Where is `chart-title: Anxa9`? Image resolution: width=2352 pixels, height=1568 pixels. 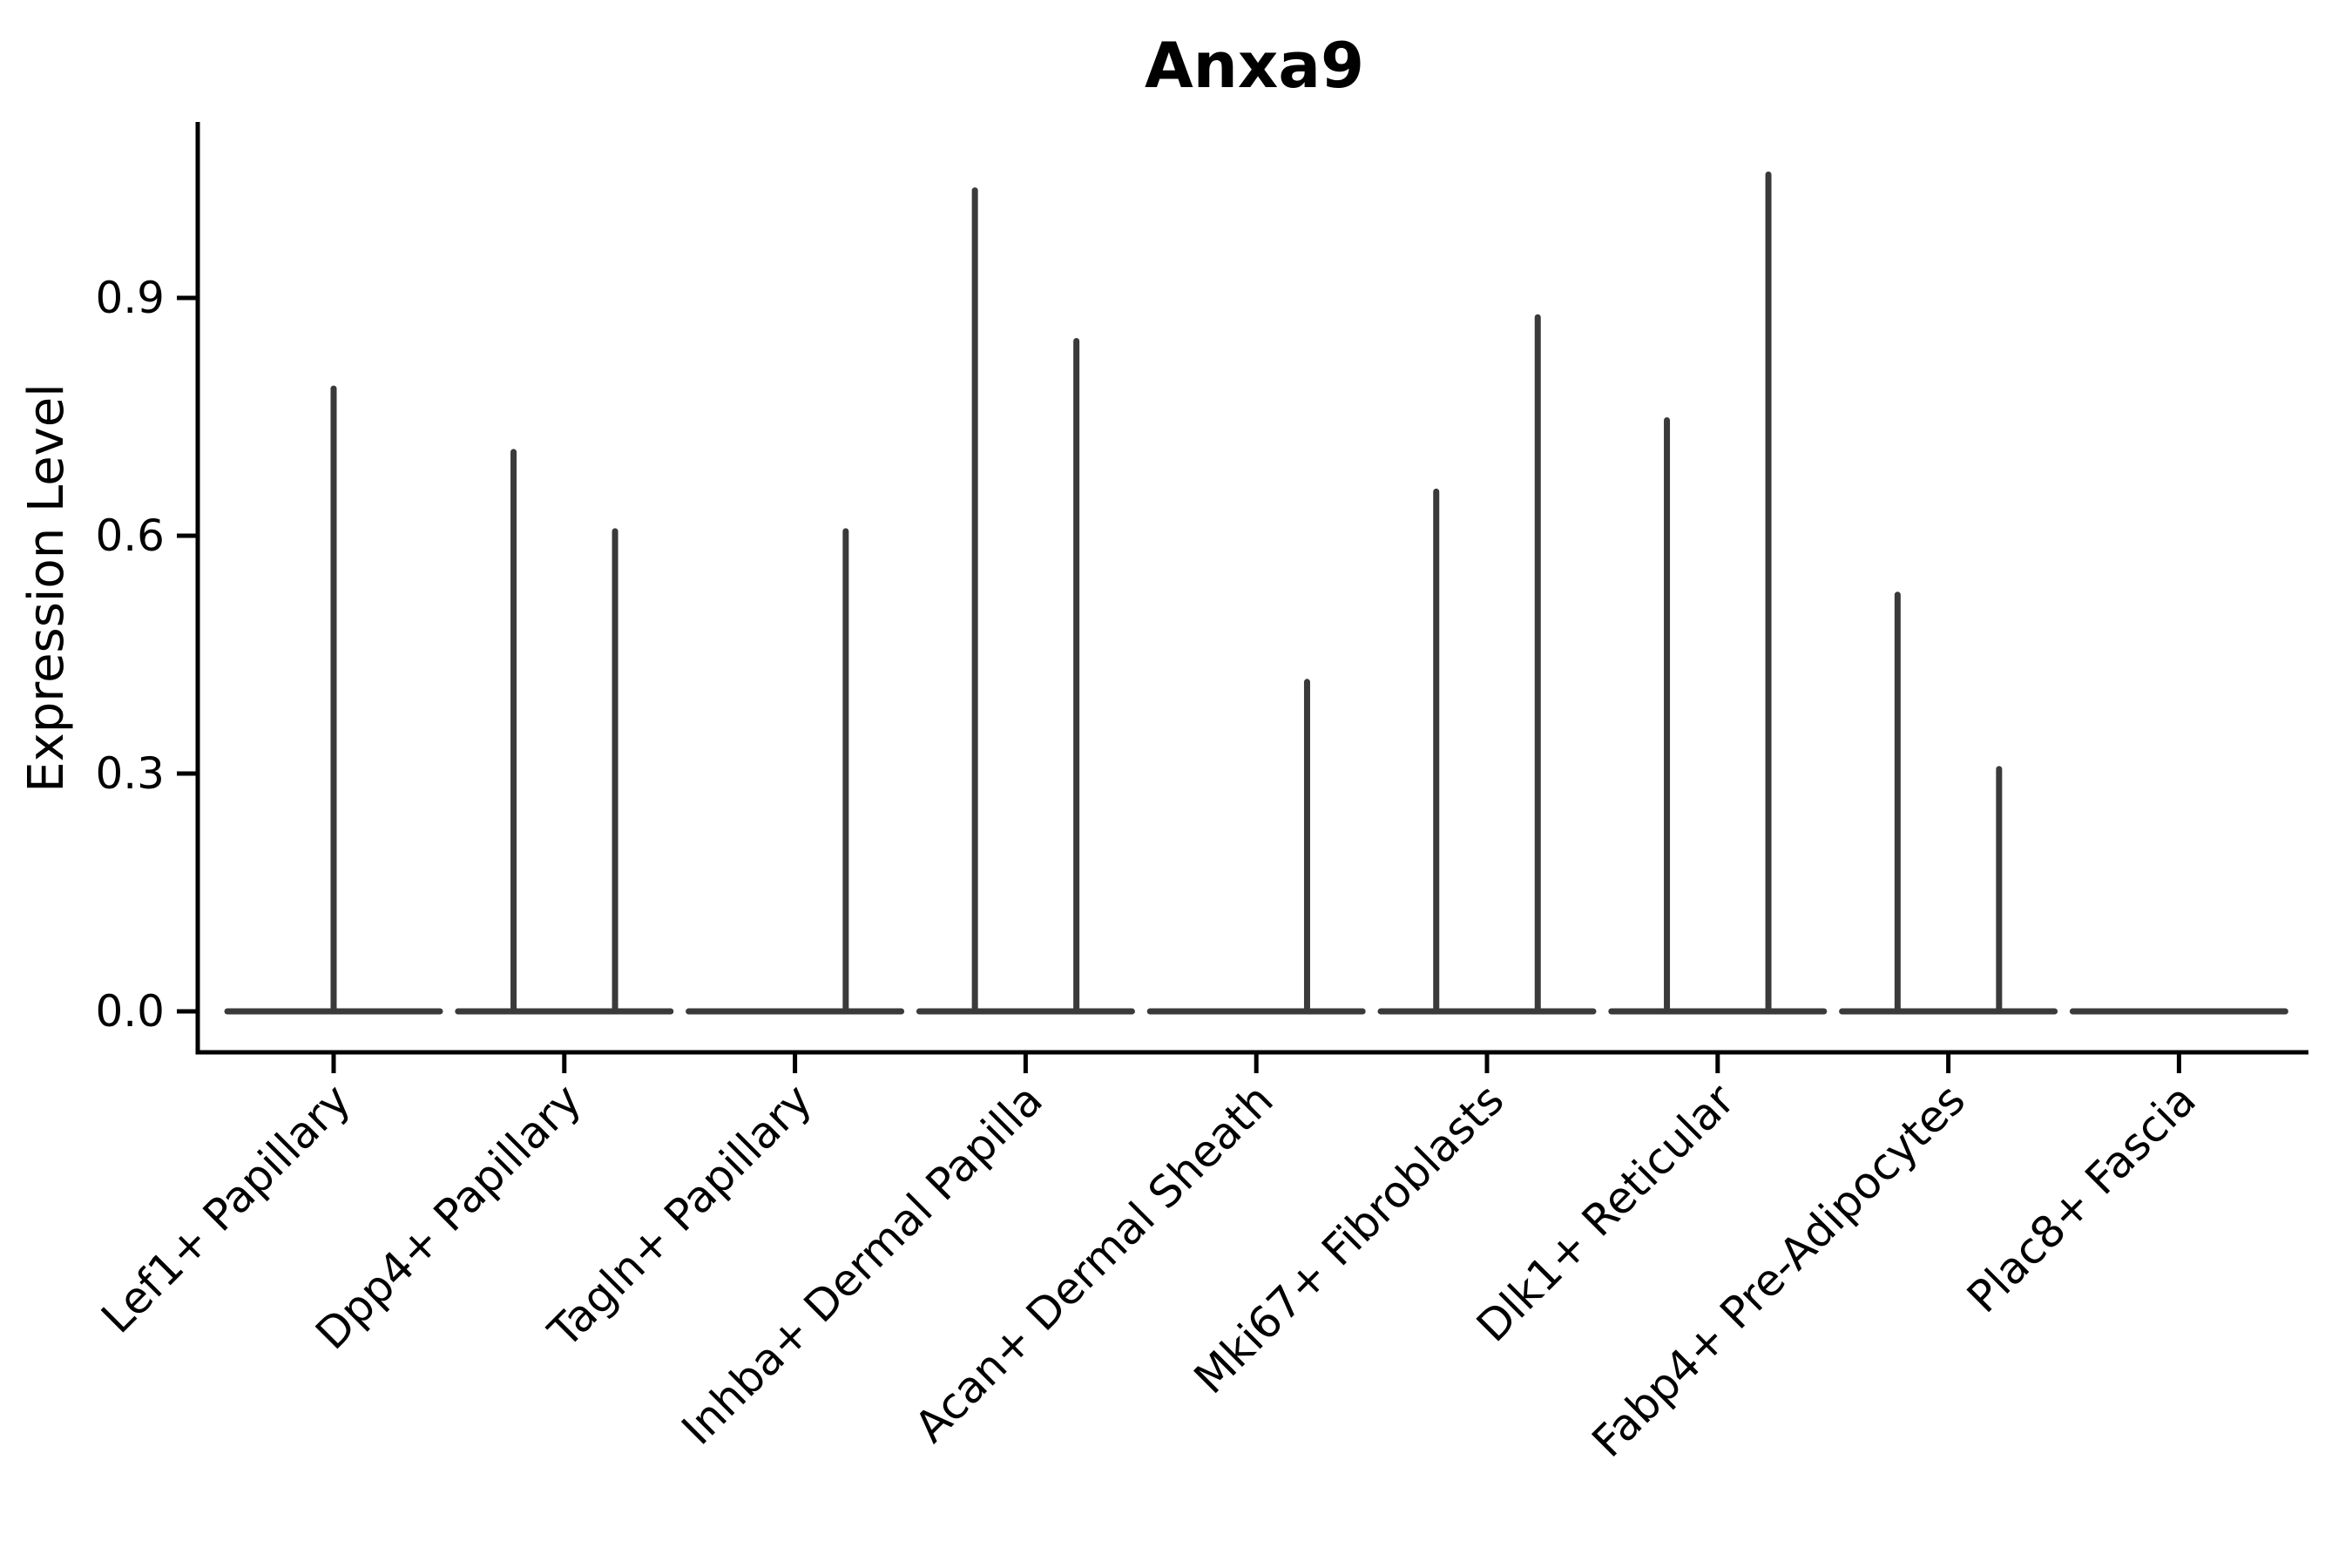
chart-title: Anxa9 is located at coordinates (1254, 66).